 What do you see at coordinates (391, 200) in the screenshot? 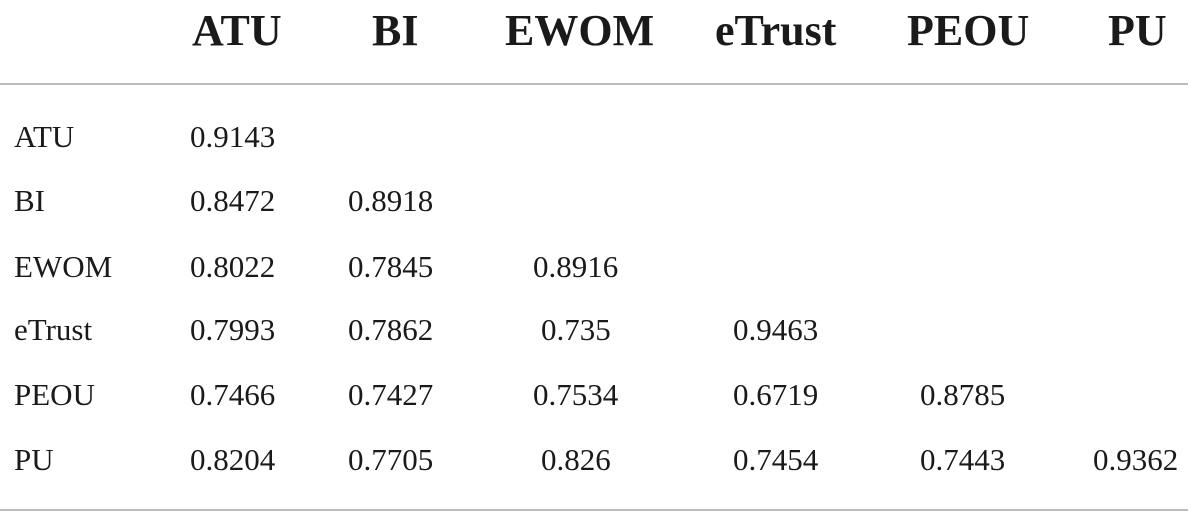
I see `table-cell: 0.8918` at bounding box center [391, 200].